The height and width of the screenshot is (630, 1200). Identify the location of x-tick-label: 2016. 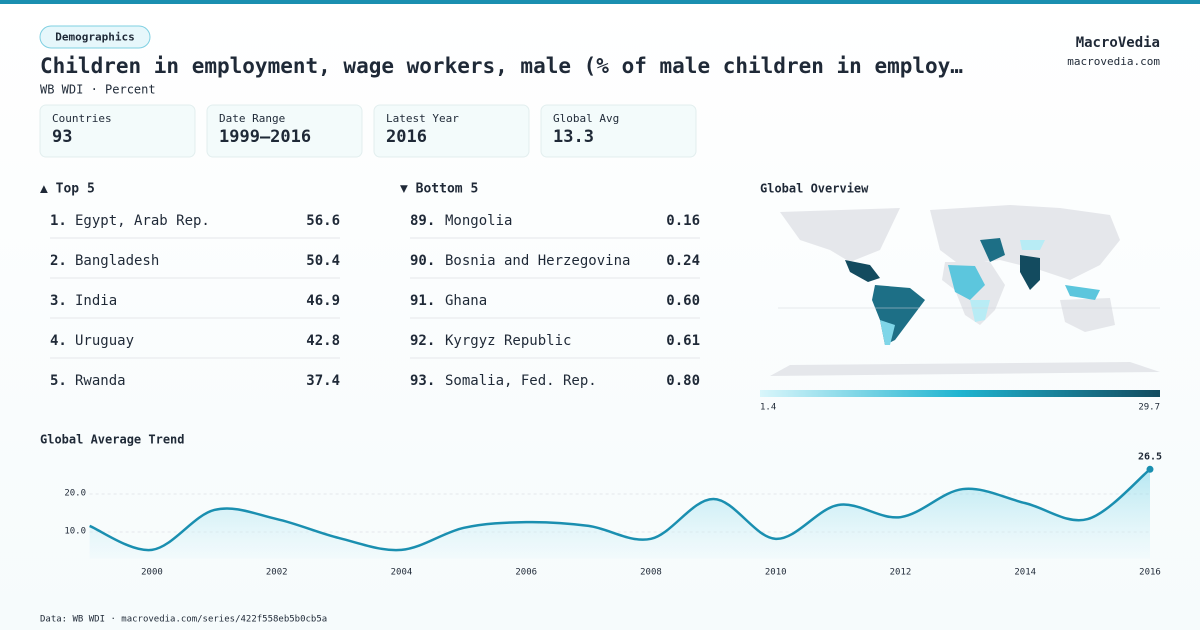
(1150, 573).